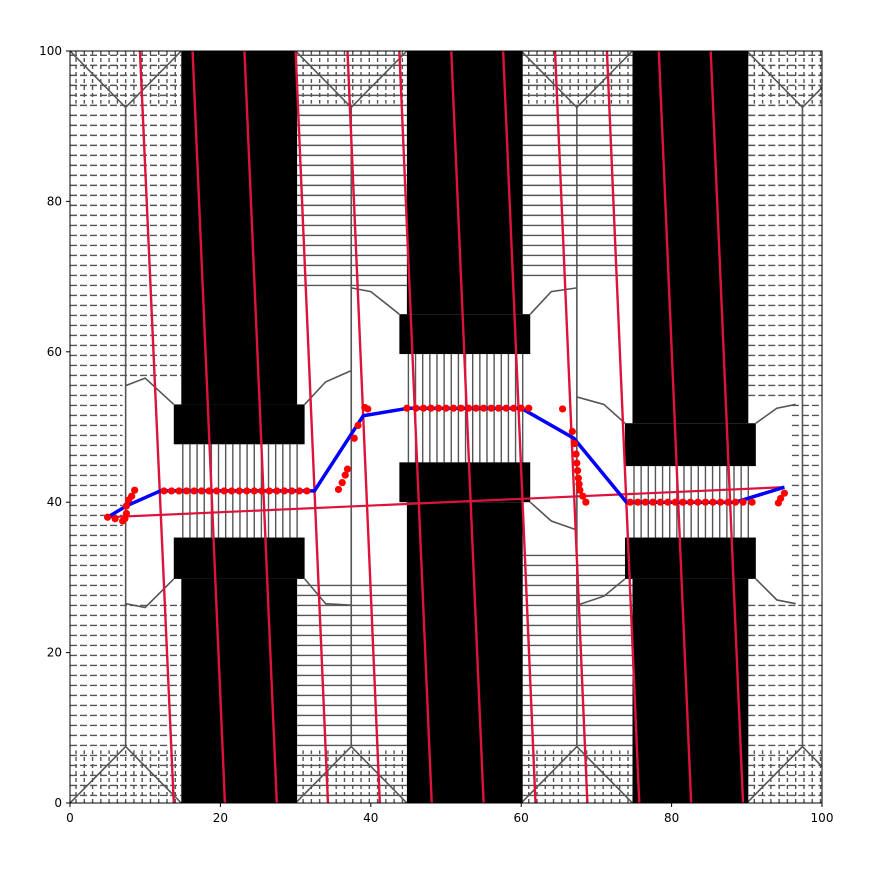 The height and width of the screenshot is (869, 869). What do you see at coordinates (54, 201) in the screenshot?
I see `y-tick-label: 80` at bounding box center [54, 201].